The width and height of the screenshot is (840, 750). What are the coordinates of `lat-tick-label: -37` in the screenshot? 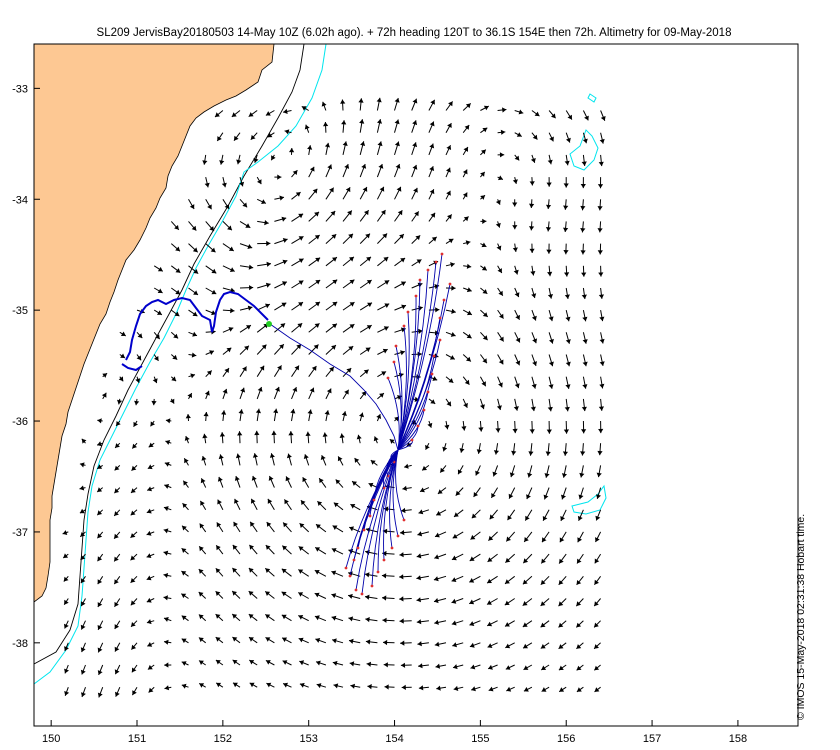 It's located at (20, 533).